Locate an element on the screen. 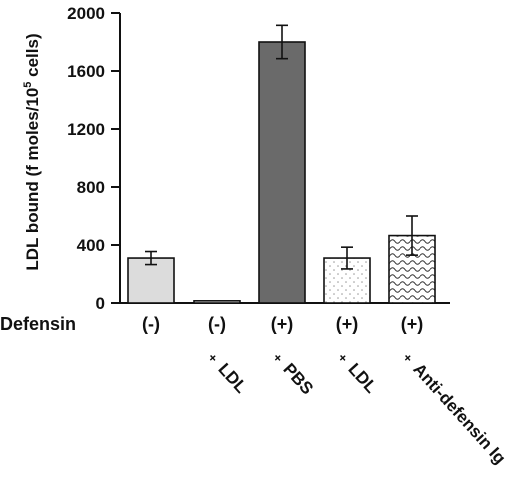 The image size is (520, 489). y-axis-ticks: 0 400 800 1200 1600 2000 is located at coordinates (93, 158).